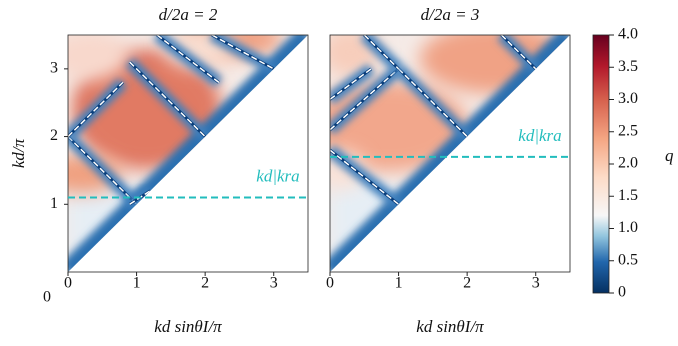  I want to click on y-tick-label: 3, so click(54, 68).